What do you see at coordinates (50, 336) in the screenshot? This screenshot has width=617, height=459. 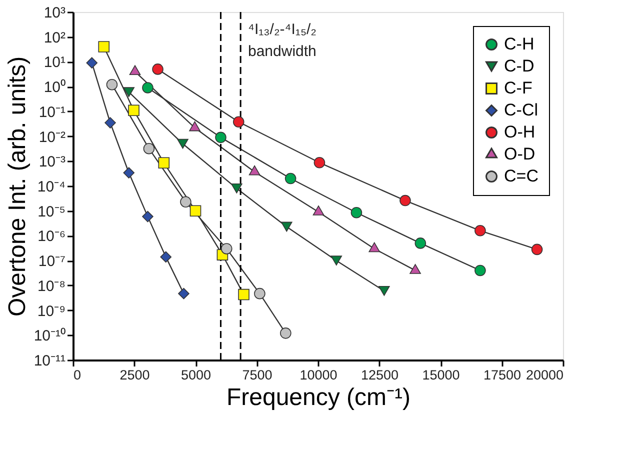 I see `y-tick-label: 10⁻¹⁰` at bounding box center [50, 336].